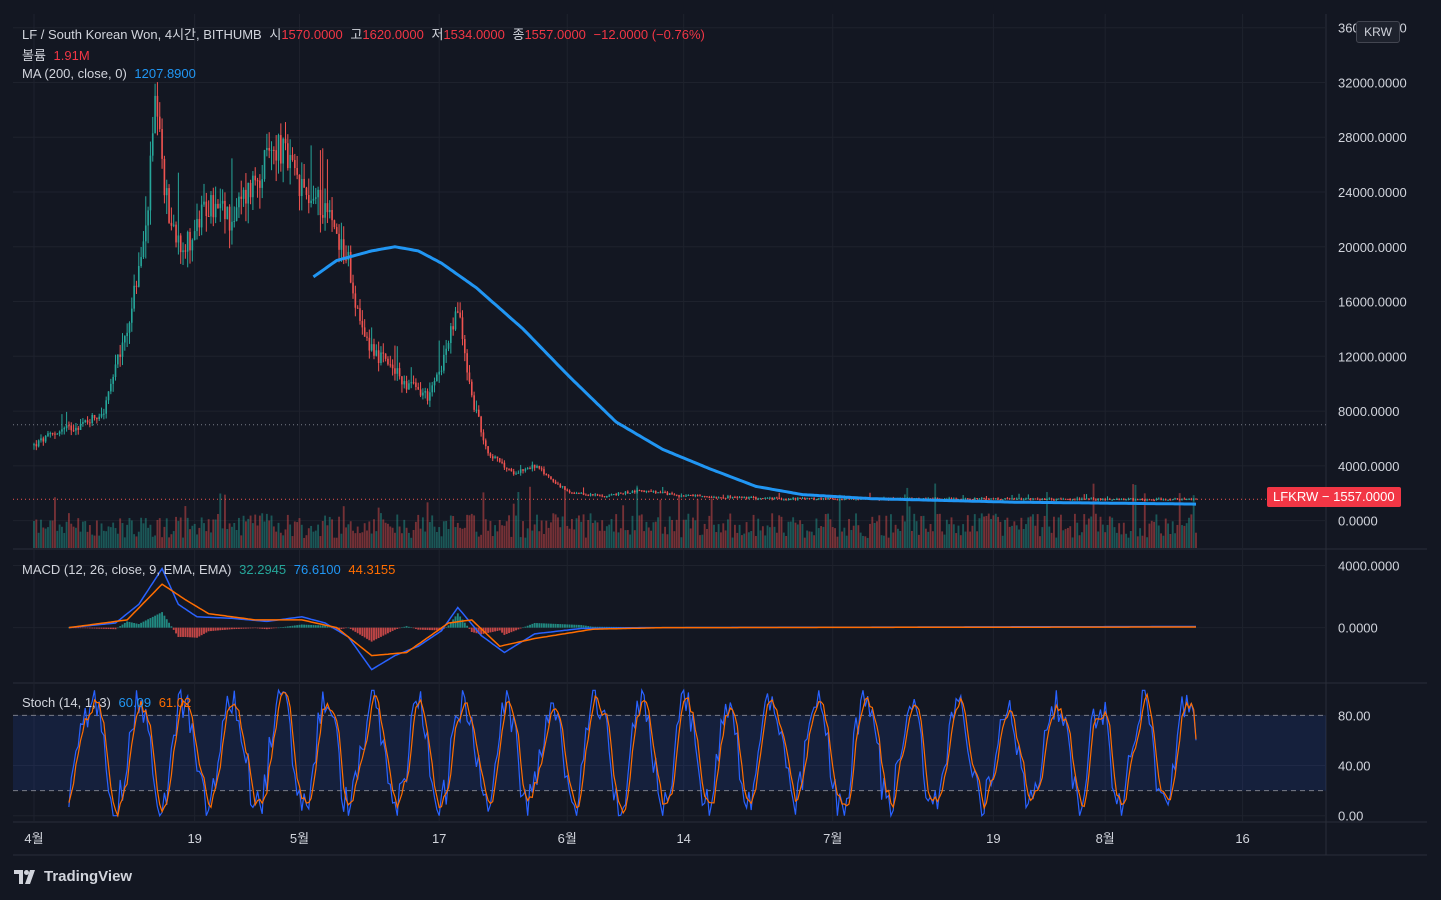 The height and width of the screenshot is (900, 1441). I want to click on currency-button: KRW, so click(1378, 32).